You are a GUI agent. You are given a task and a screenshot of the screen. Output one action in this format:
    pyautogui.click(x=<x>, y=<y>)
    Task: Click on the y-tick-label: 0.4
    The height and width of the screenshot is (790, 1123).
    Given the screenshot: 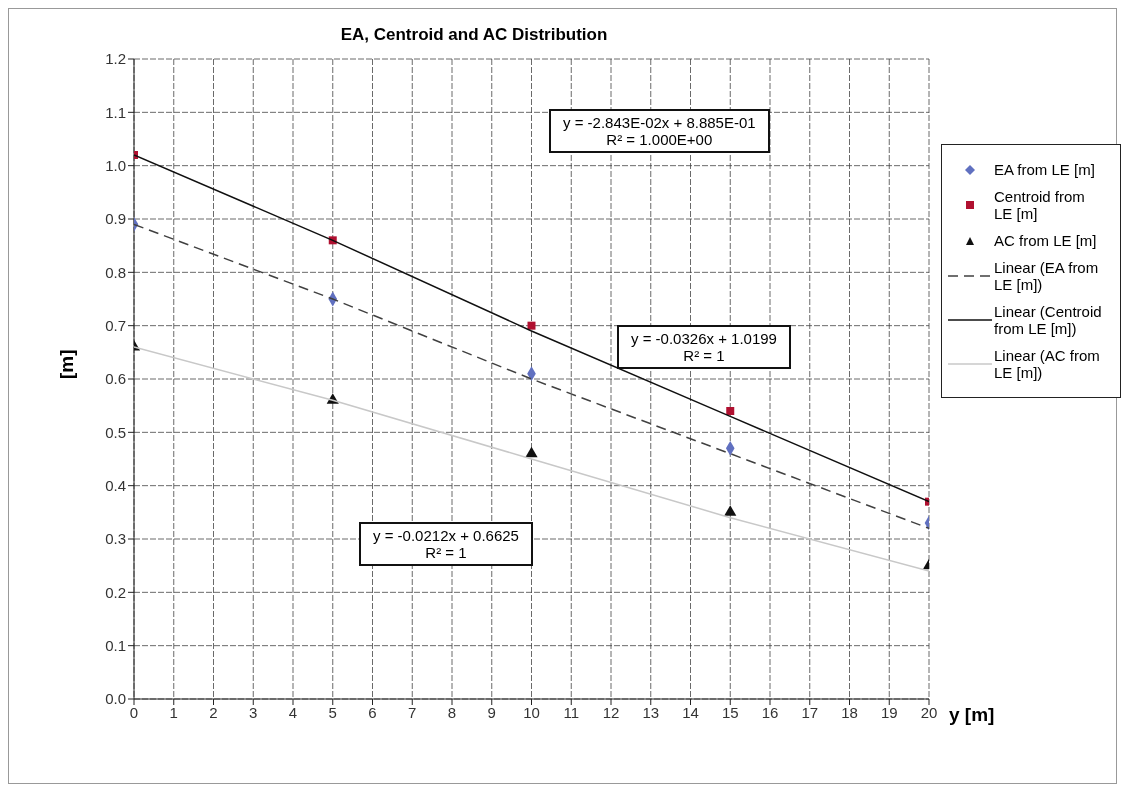 What is the action you would take?
    pyautogui.click(x=115, y=485)
    